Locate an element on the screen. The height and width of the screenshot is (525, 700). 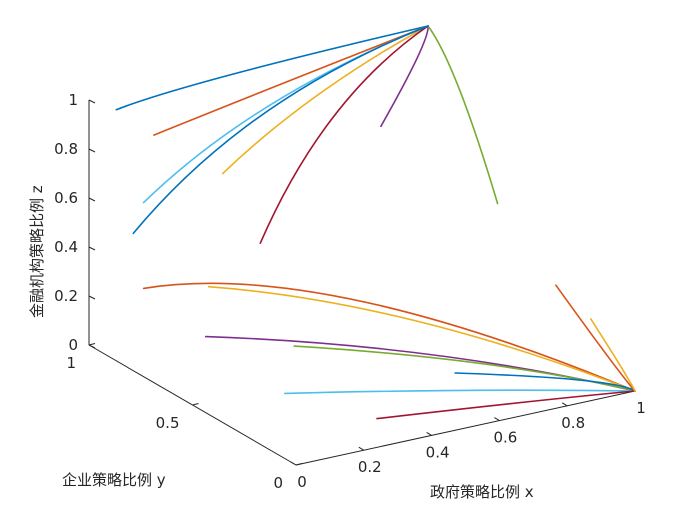
x-tick-label: 1 is located at coordinates (641, 408).